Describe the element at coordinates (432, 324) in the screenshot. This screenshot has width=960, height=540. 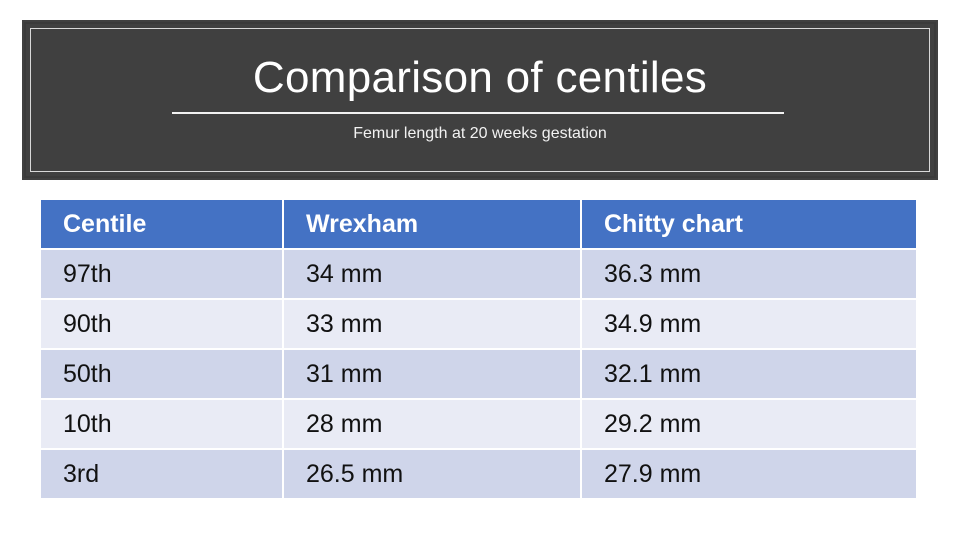
I see `table-cell-wrexham: 33 mm` at that location.